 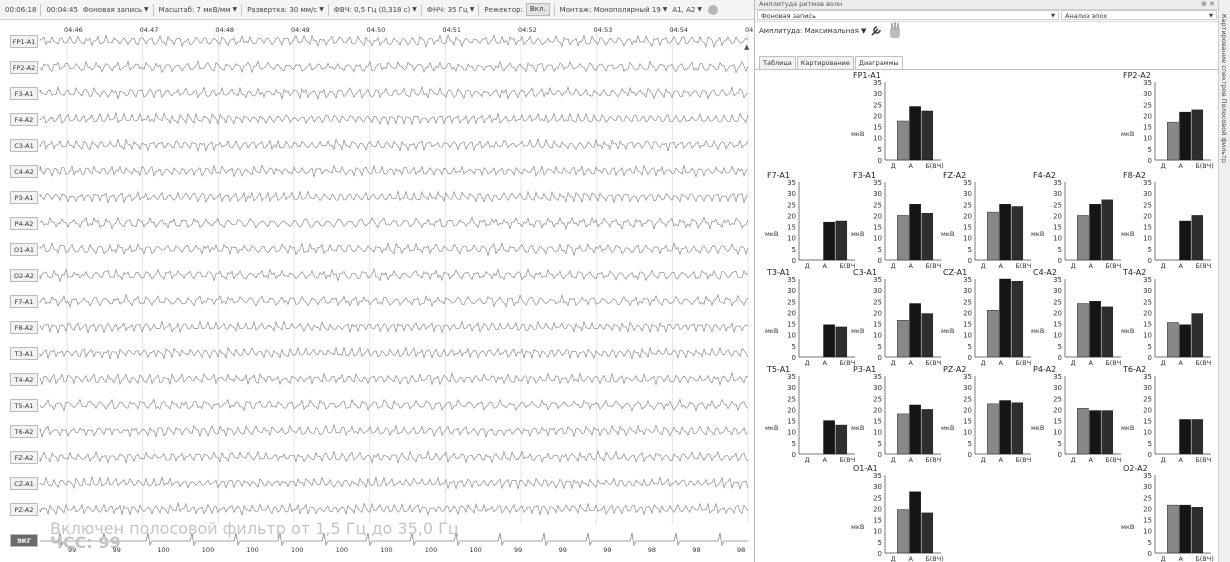 What do you see at coordinates (198, 10) in the screenshot?
I see `scale-dropdown: Масштаб: 7 мкВ/мм ▼` at bounding box center [198, 10].